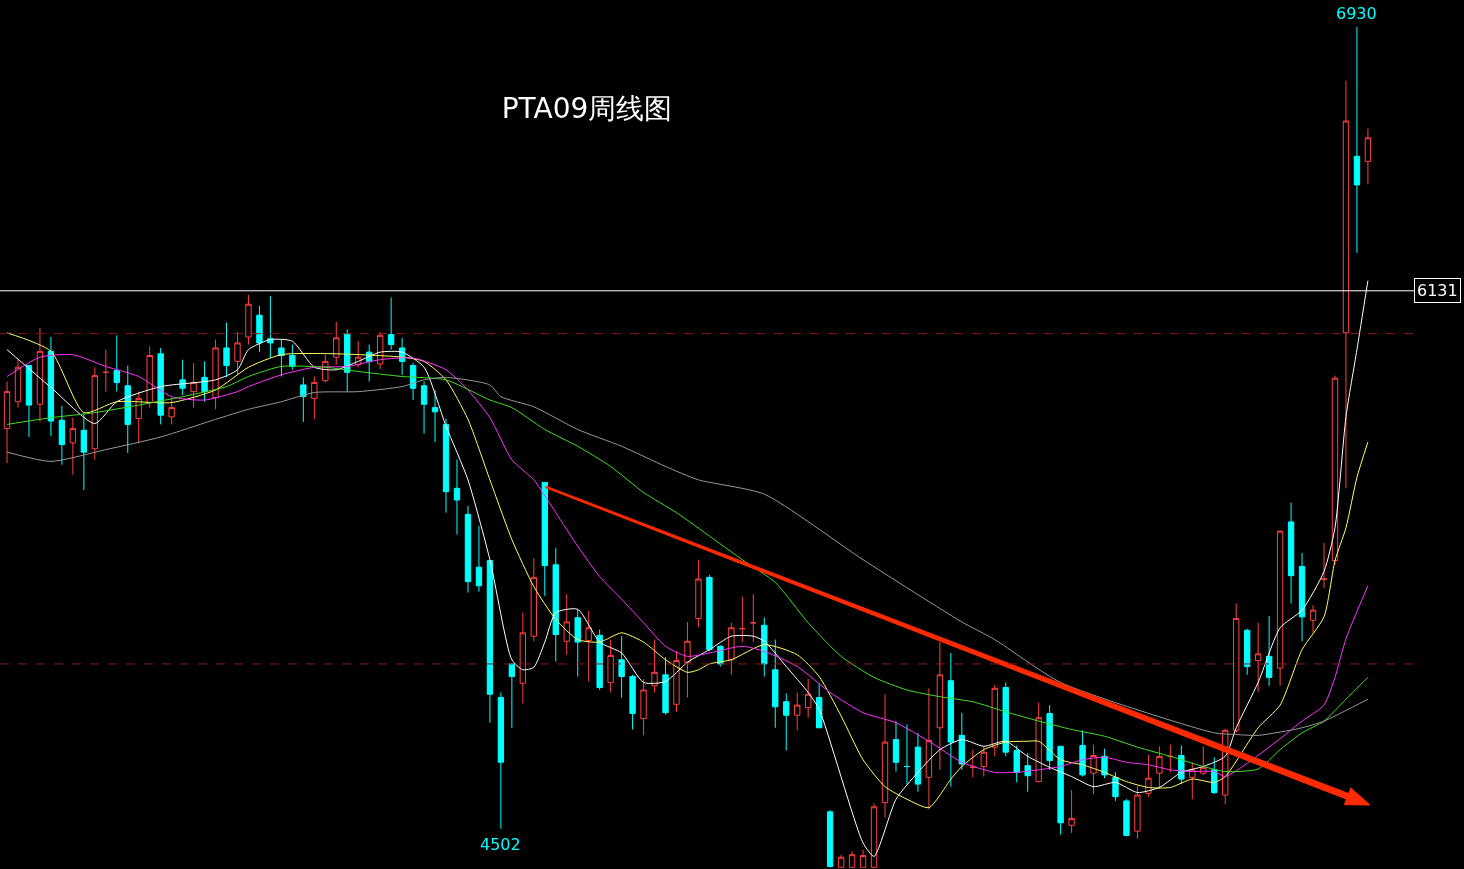 Image resolution: width=1464 pixels, height=869 pixels. What do you see at coordinates (1356, 13) in the screenshot?
I see `annotation: 6930` at bounding box center [1356, 13].